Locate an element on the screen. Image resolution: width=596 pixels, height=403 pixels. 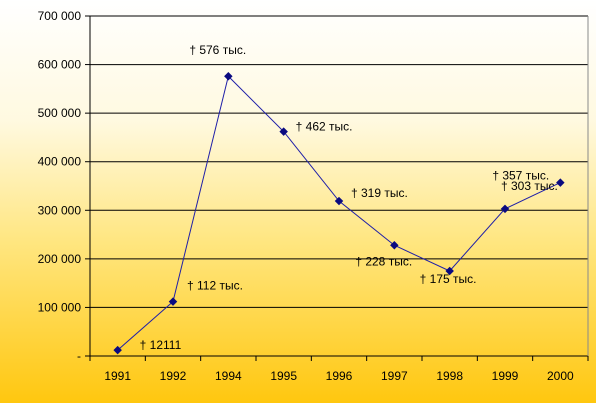
x-tick-label: 2000 is located at coordinates (560, 376).